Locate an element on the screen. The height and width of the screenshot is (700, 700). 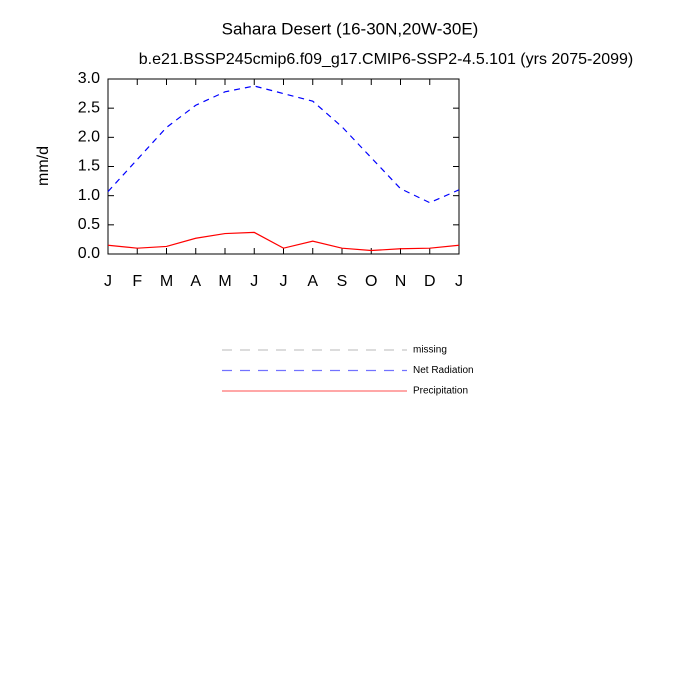
legend-label: Net Radiation is located at coordinates (443, 370).